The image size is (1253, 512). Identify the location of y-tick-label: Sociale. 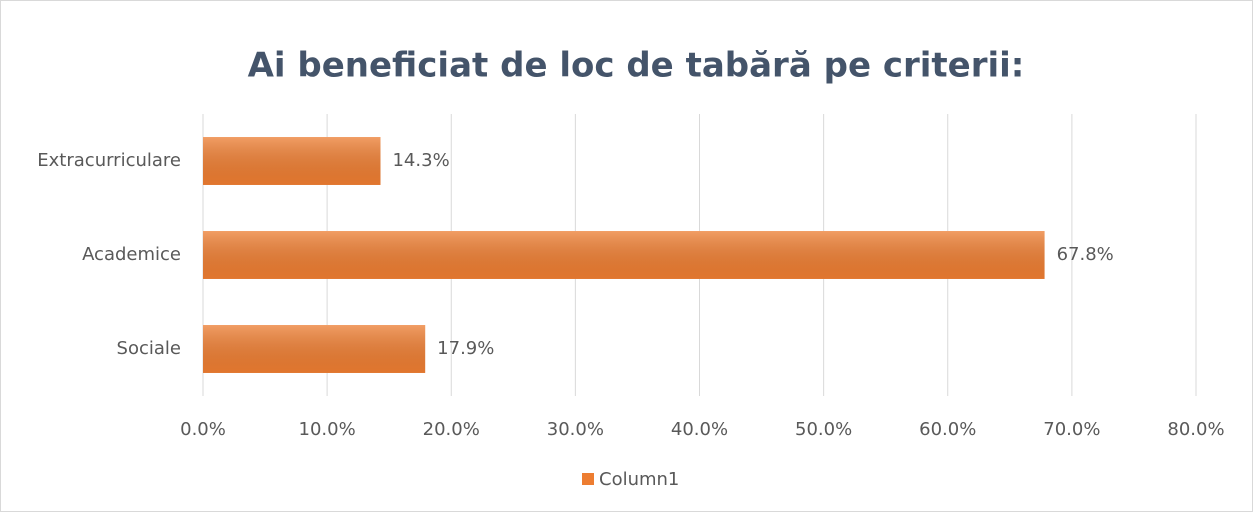
(149, 348).